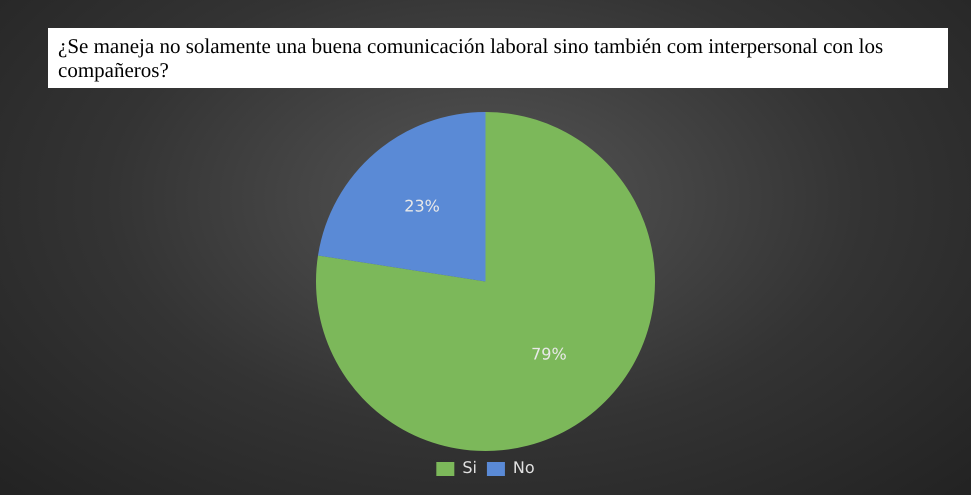 The image size is (971, 495). What do you see at coordinates (422, 206) in the screenshot?
I see `data-label: 23%` at bounding box center [422, 206].